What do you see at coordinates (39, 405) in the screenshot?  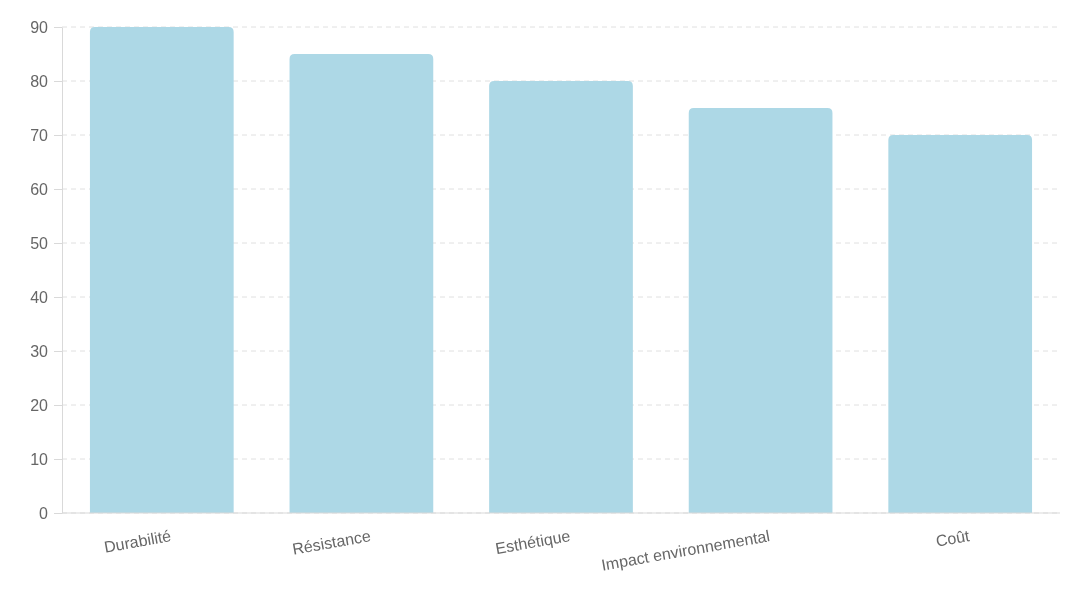 I see `y-tick-label: 20` at bounding box center [39, 405].